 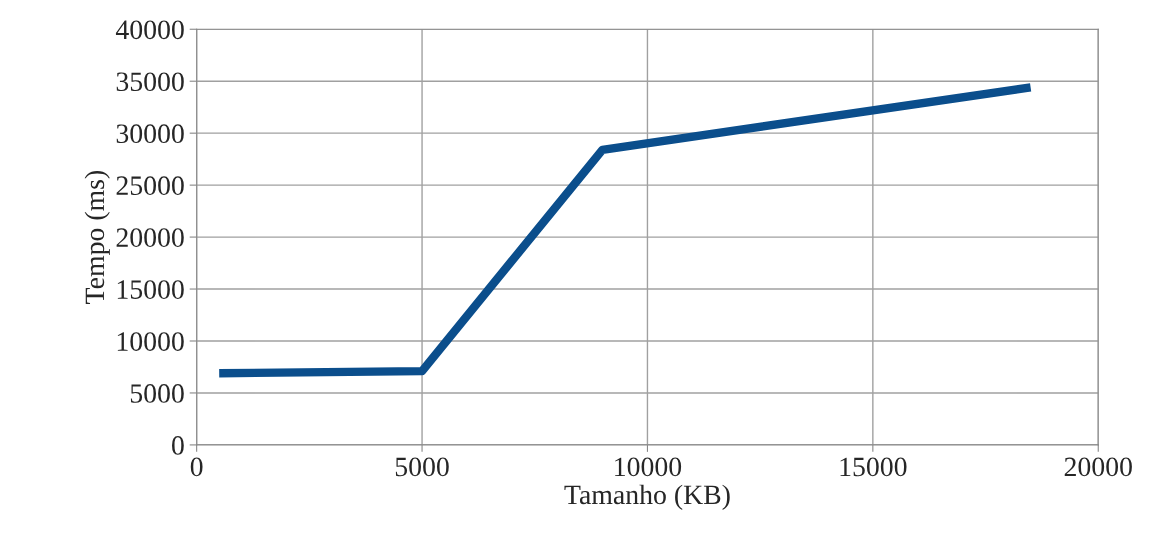 What do you see at coordinates (648, 467) in the screenshot?
I see `x-tick-label: 10000` at bounding box center [648, 467].